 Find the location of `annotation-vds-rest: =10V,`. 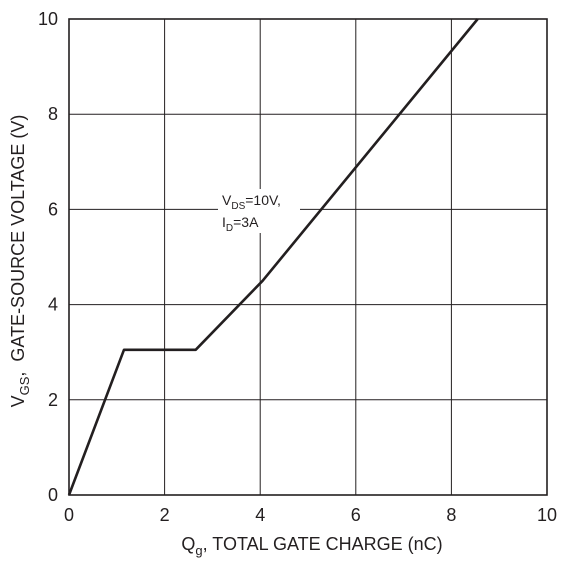

annotation-vds-rest: =10V, is located at coordinates (263, 200).